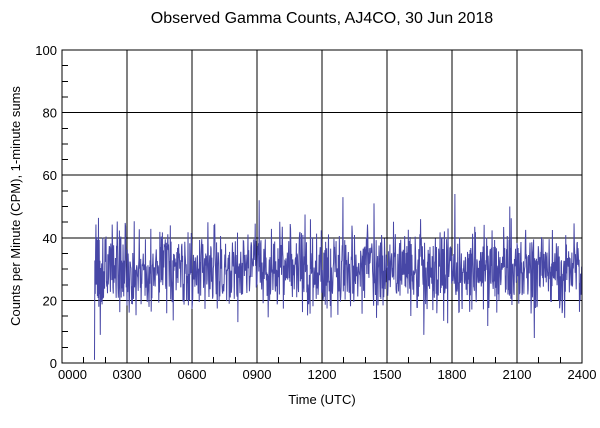 The width and height of the screenshot is (600, 428). What do you see at coordinates (50, 113) in the screenshot?
I see `y-tick-label: 80` at bounding box center [50, 113].